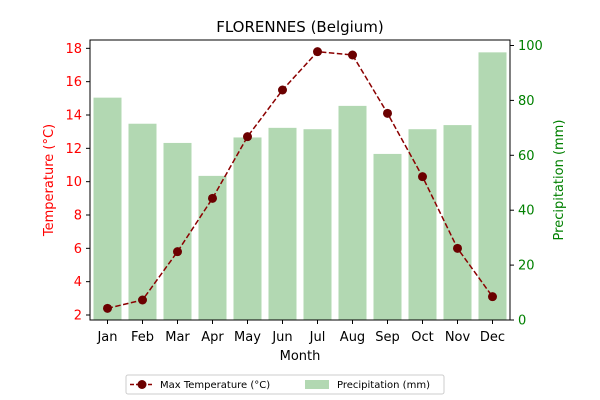 The image size is (600, 400). Describe the element at coordinates (522, 321) in the screenshot. I see `precipitation-tick-label: 0` at that location.